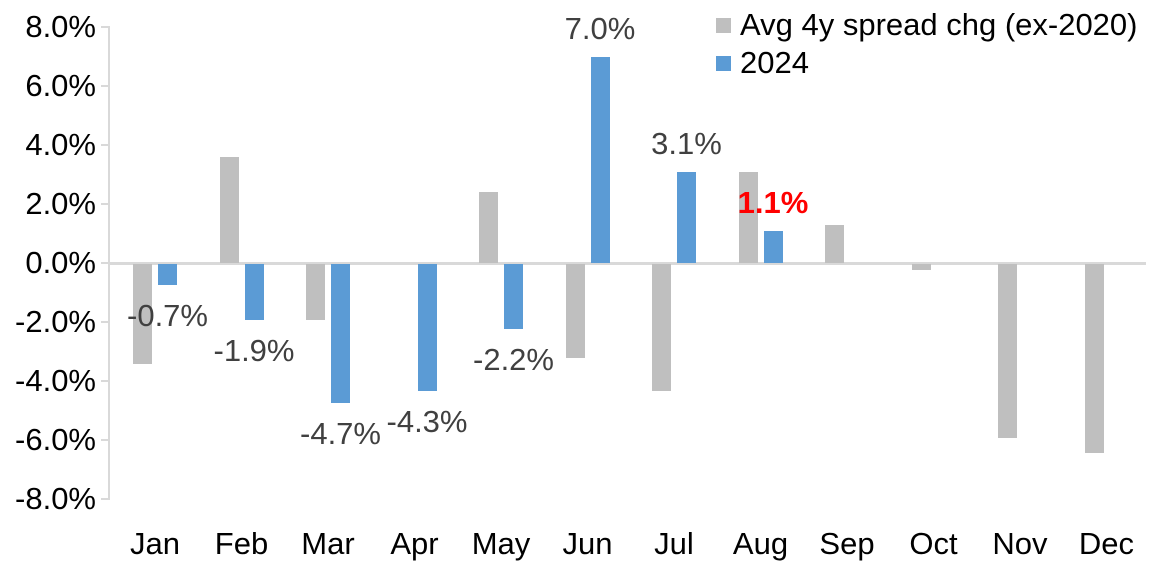 The height and width of the screenshot is (570, 1152). Describe the element at coordinates (939, 24) in the screenshot. I see `legend-label-avg-4y-spread: Avg 4y spread chg (ex-2020)` at that location.